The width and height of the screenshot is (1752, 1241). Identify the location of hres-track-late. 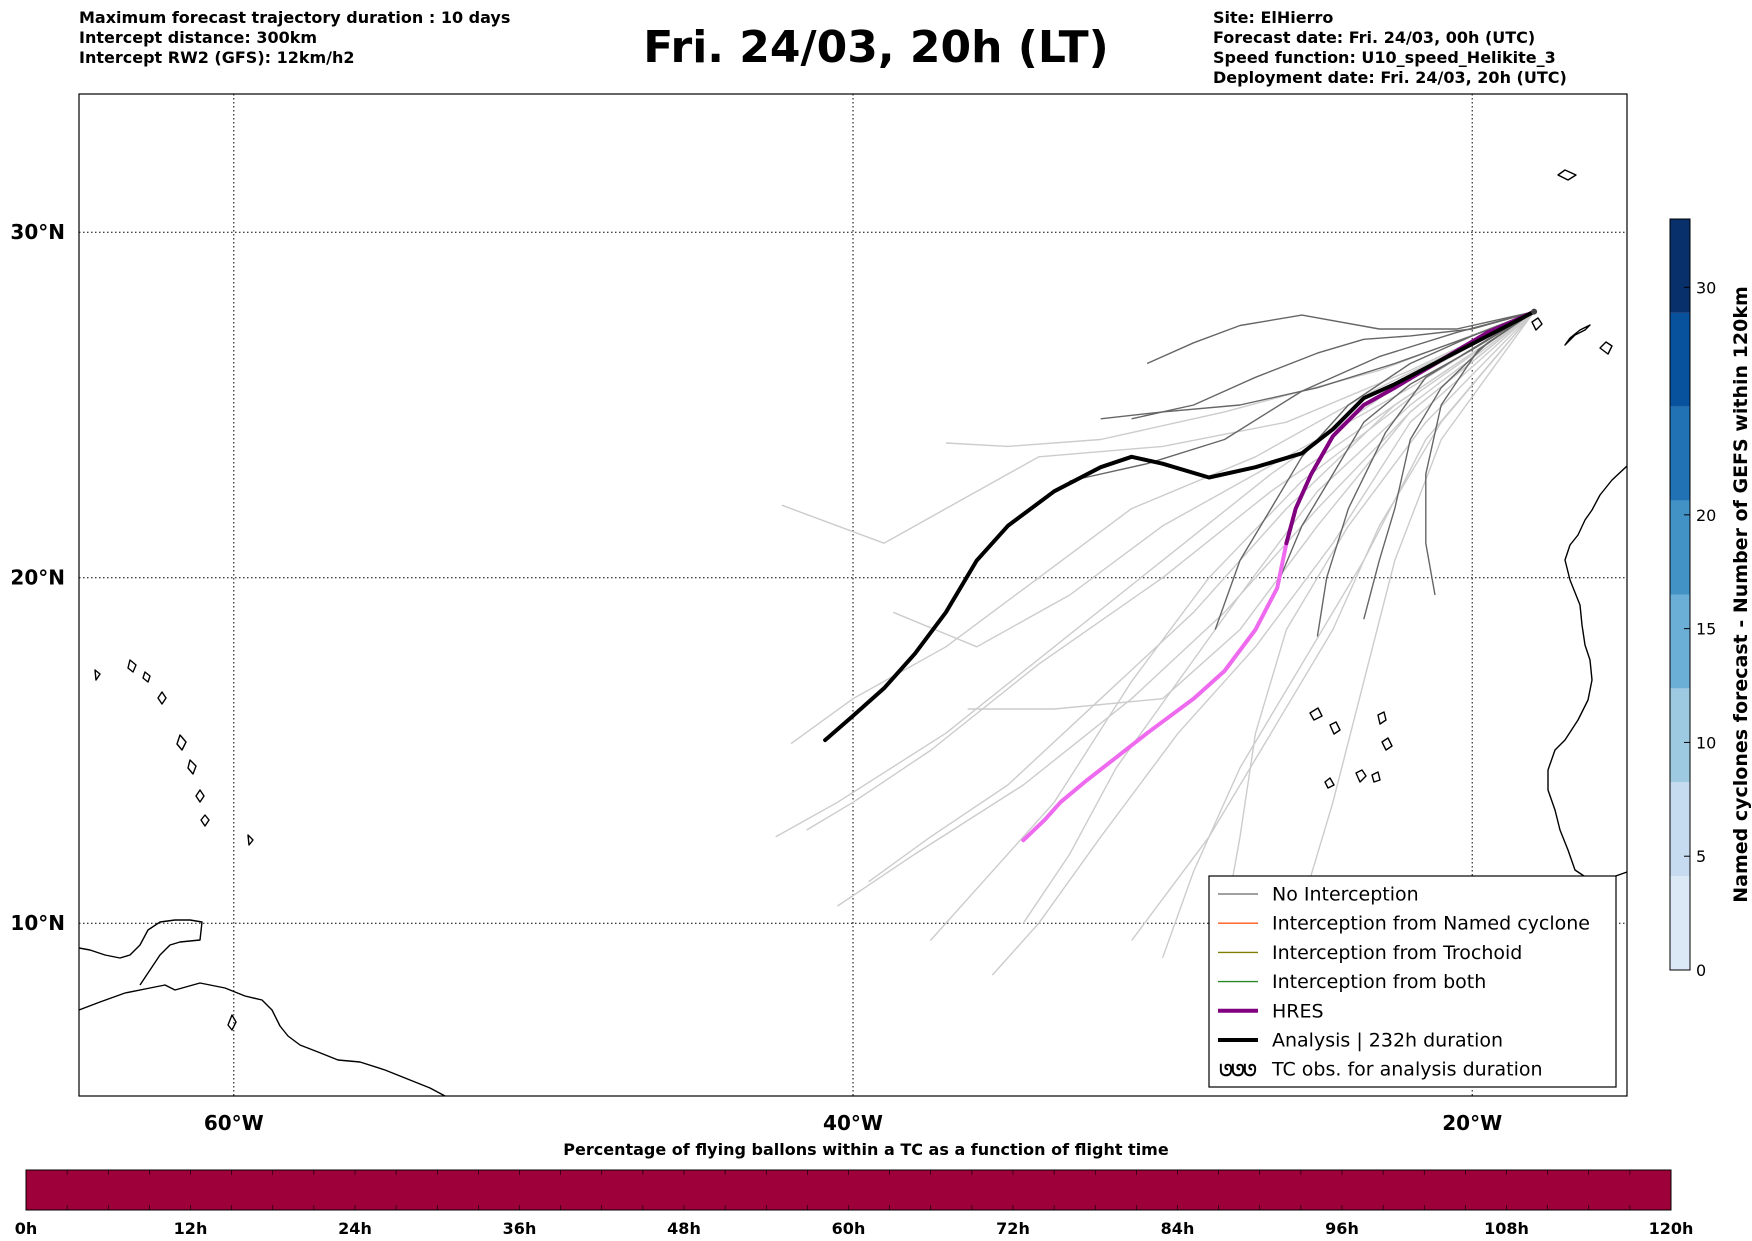
(1155, 692).